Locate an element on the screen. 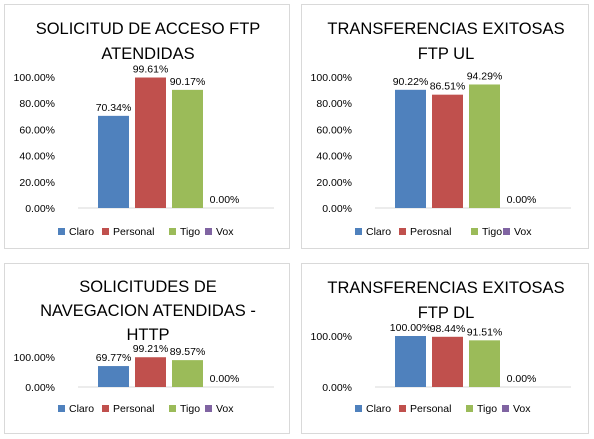 The image size is (594, 439). data-label: 98.44% is located at coordinates (448, 329).